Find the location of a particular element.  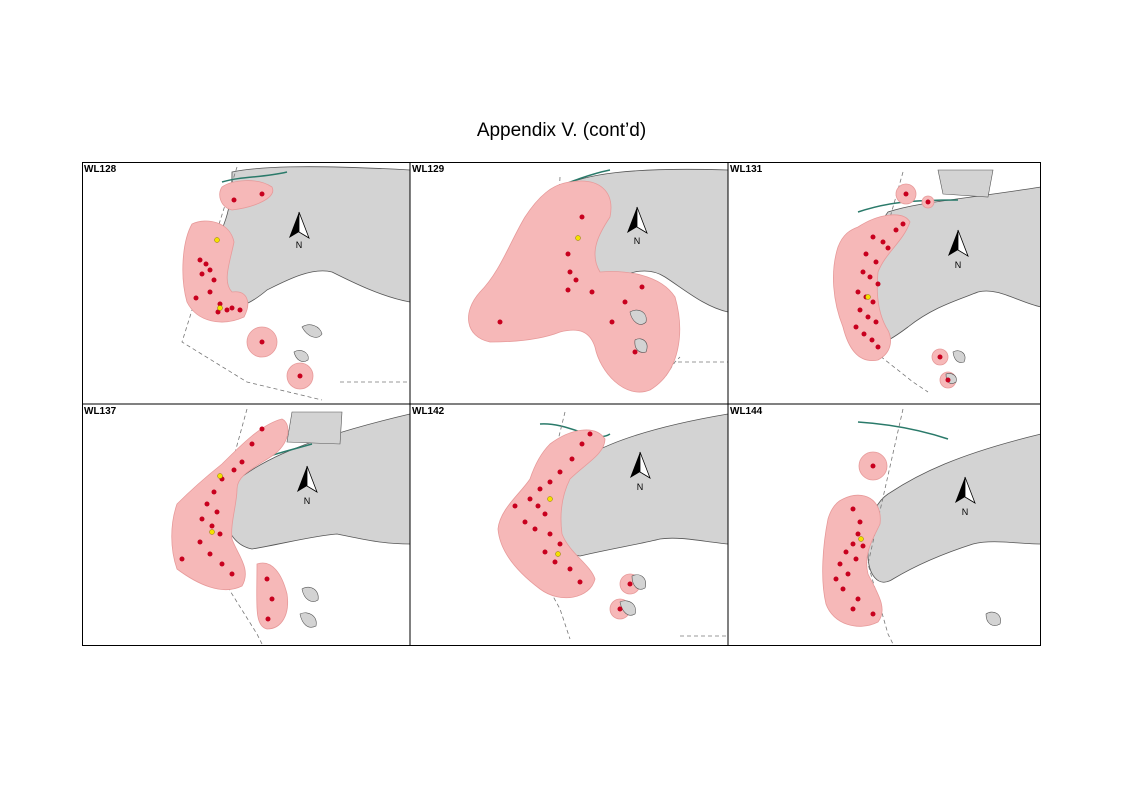

map-panel-wl131: WL131 is located at coordinates (884, 283).